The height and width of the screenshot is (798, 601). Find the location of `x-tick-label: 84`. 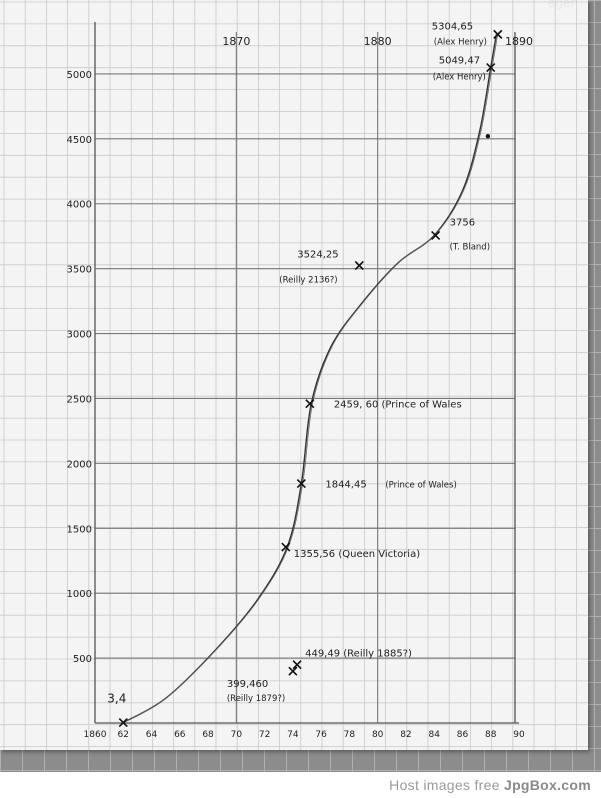

x-tick-label: 84 is located at coordinates (434, 735).